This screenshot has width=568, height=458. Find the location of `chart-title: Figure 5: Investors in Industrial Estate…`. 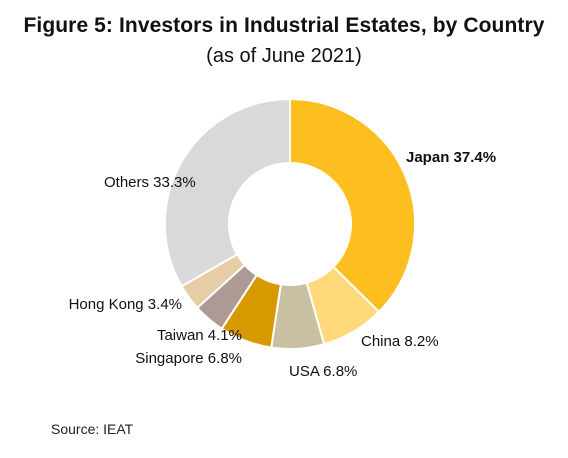

chart-title: Figure 5: Investors in Industrial Estate… is located at coordinates (284, 25).